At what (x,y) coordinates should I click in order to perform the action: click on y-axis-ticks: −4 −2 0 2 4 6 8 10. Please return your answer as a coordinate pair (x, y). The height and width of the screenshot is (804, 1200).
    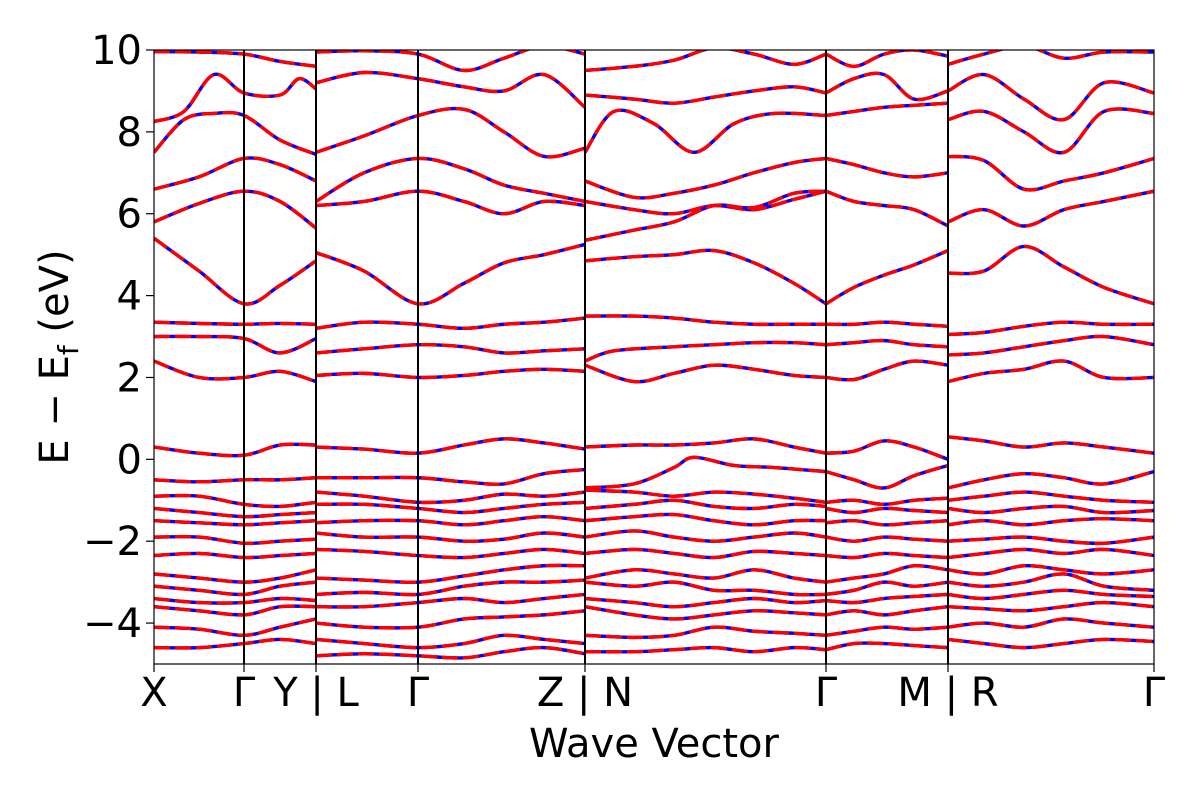
    Looking at the image, I should click on (118, 337).